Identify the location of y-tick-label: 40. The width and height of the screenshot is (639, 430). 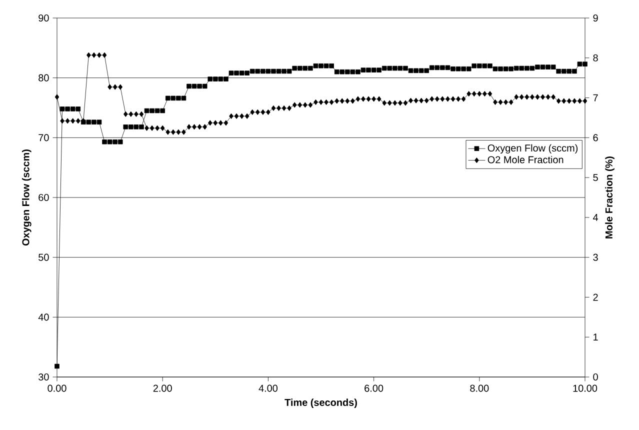
(43, 317).